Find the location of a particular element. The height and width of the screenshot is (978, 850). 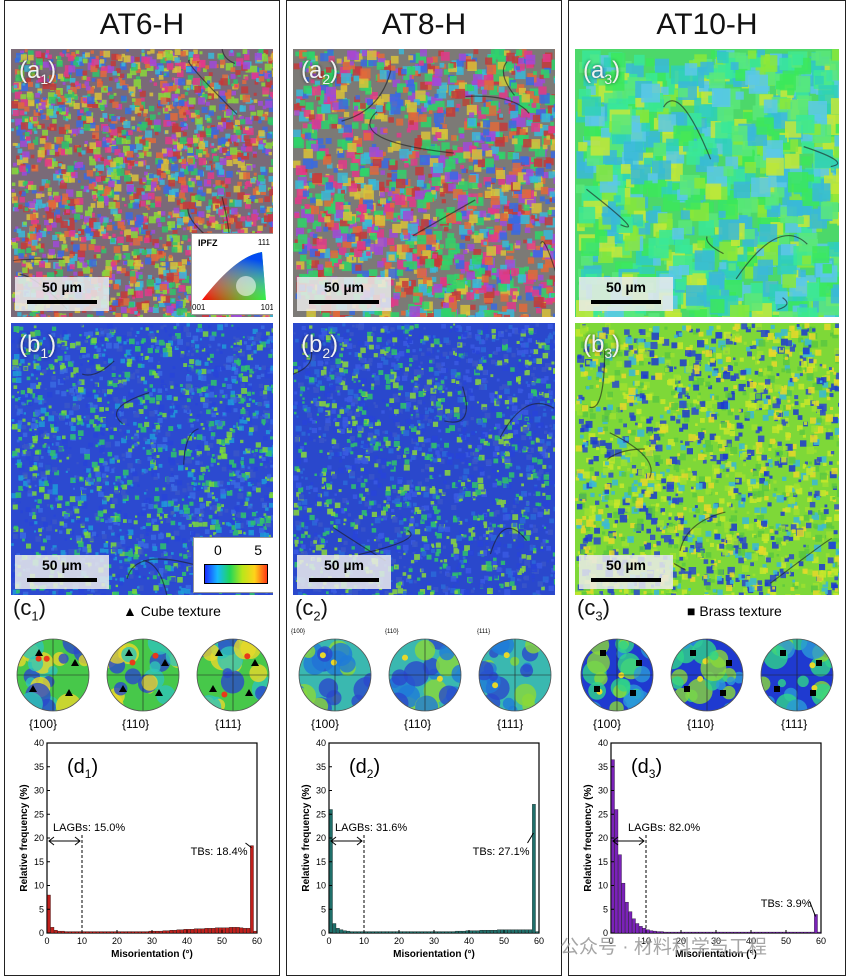

column-title: AT6-H is located at coordinates (142, 24).